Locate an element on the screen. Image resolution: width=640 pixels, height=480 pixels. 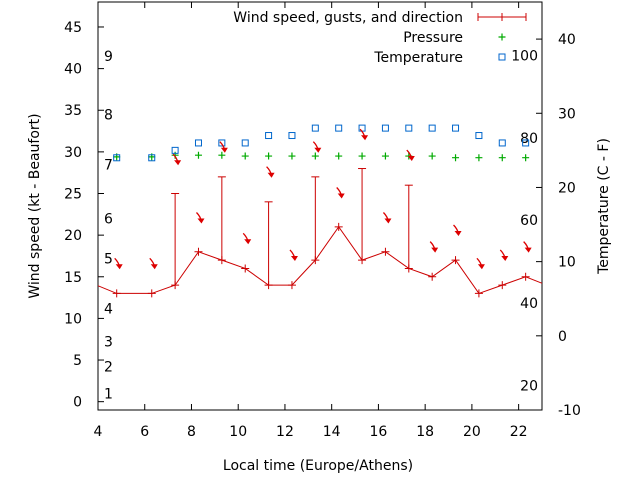
legend-label: Wind speed, gusts, and direction is located at coordinates (348, 18).